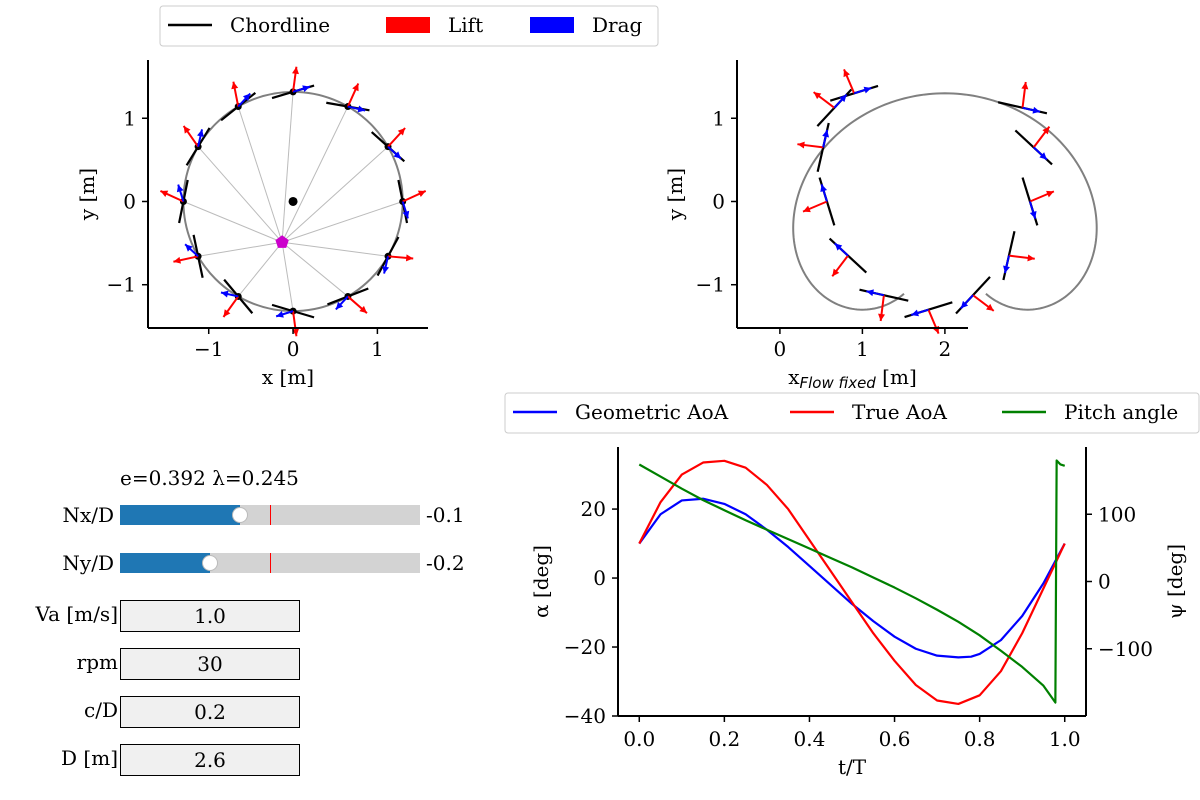 The image size is (1200, 800). What do you see at coordinates (288, 377) in the screenshot?
I see `rotor-x-label: x [m]` at bounding box center [288, 377].